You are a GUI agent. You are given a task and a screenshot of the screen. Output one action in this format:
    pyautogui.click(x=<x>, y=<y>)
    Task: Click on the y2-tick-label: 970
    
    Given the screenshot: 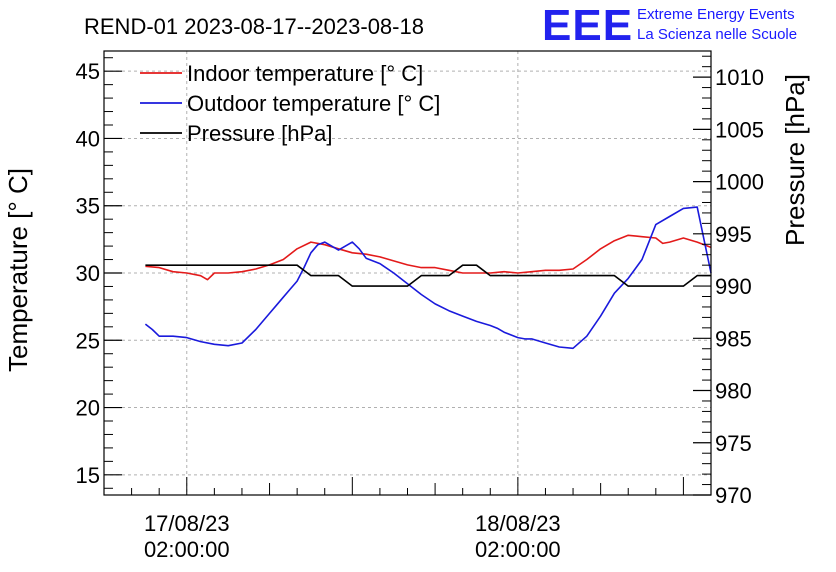 What is the action you would take?
    pyautogui.click(x=733, y=495)
    